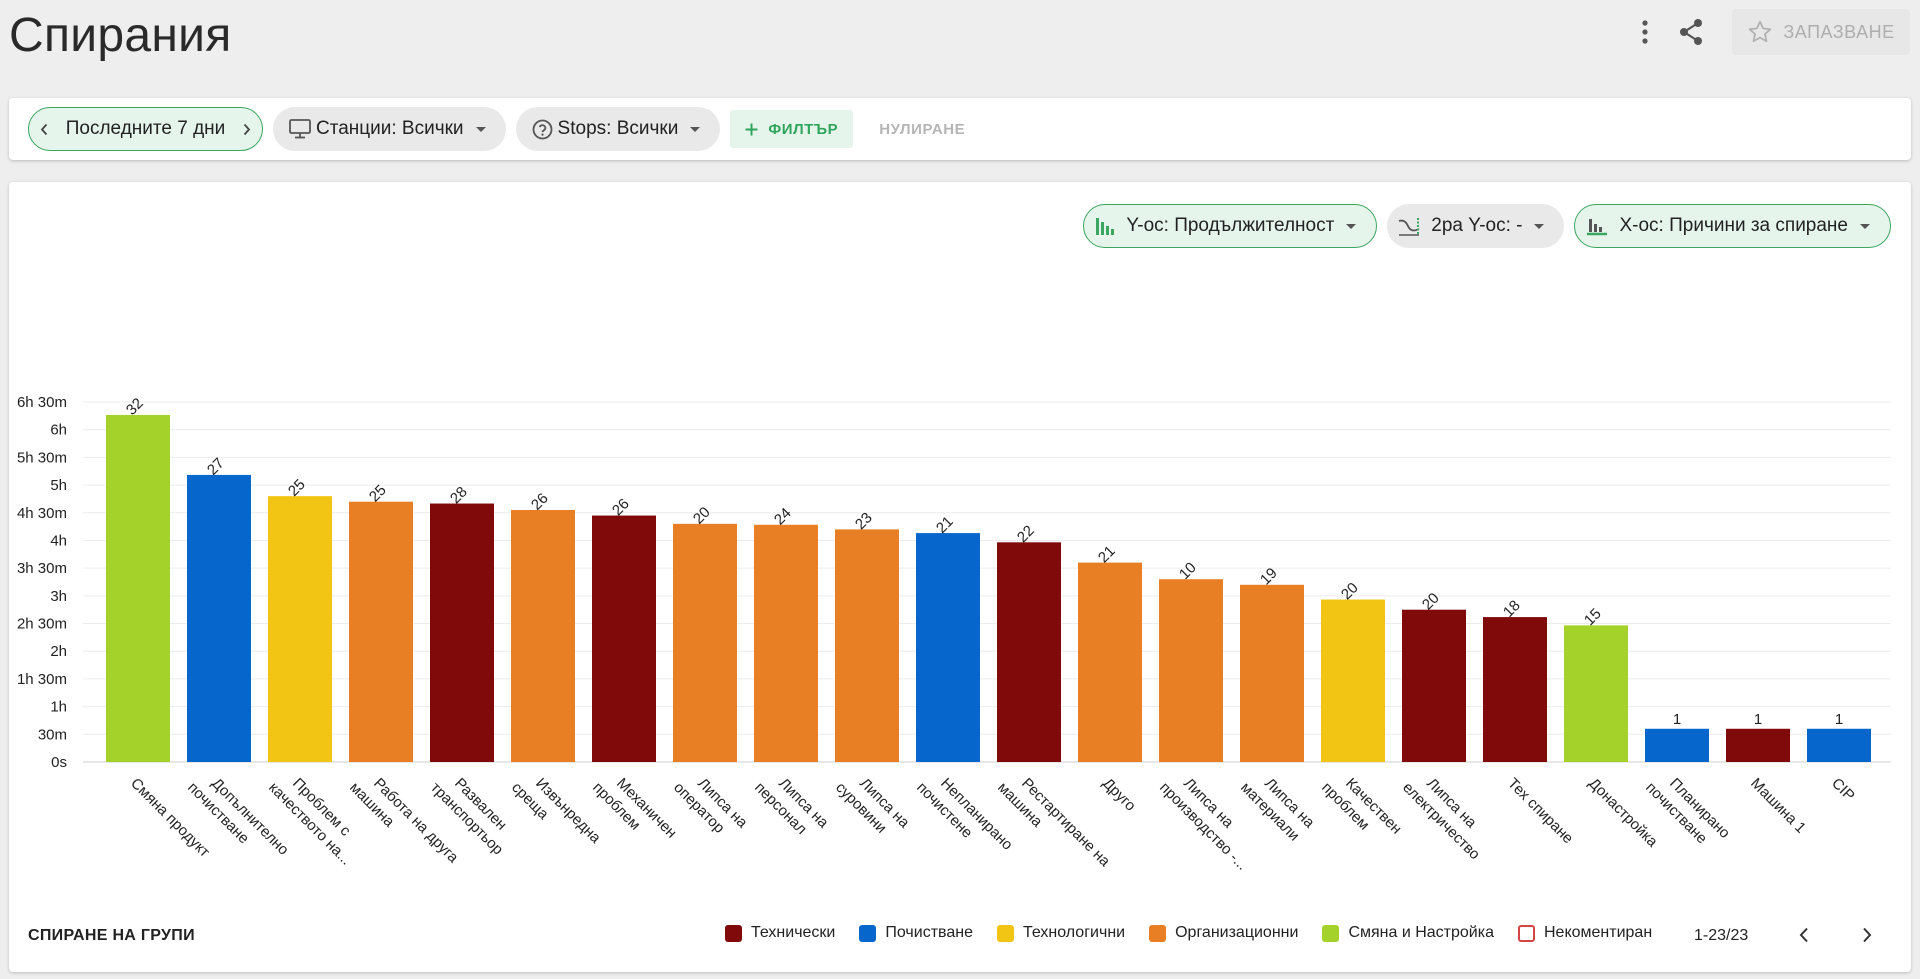  I want to click on more-menu-button, so click(1645, 32).